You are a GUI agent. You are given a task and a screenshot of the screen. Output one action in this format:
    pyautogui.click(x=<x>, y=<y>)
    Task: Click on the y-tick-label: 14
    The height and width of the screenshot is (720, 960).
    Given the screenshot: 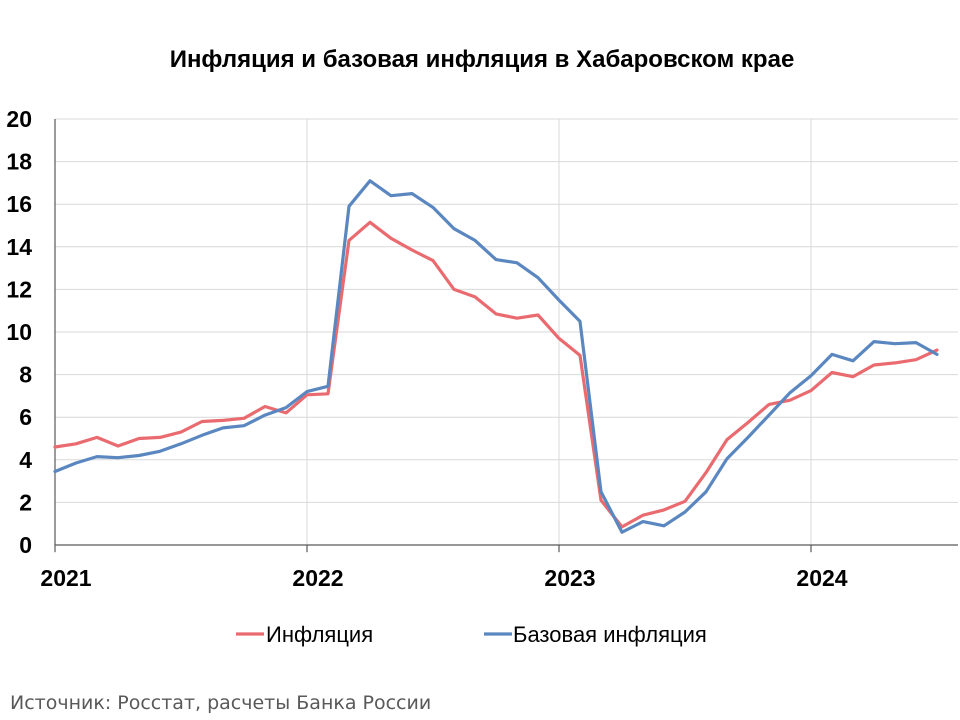 What is the action you would take?
    pyautogui.click(x=19, y=247)
    